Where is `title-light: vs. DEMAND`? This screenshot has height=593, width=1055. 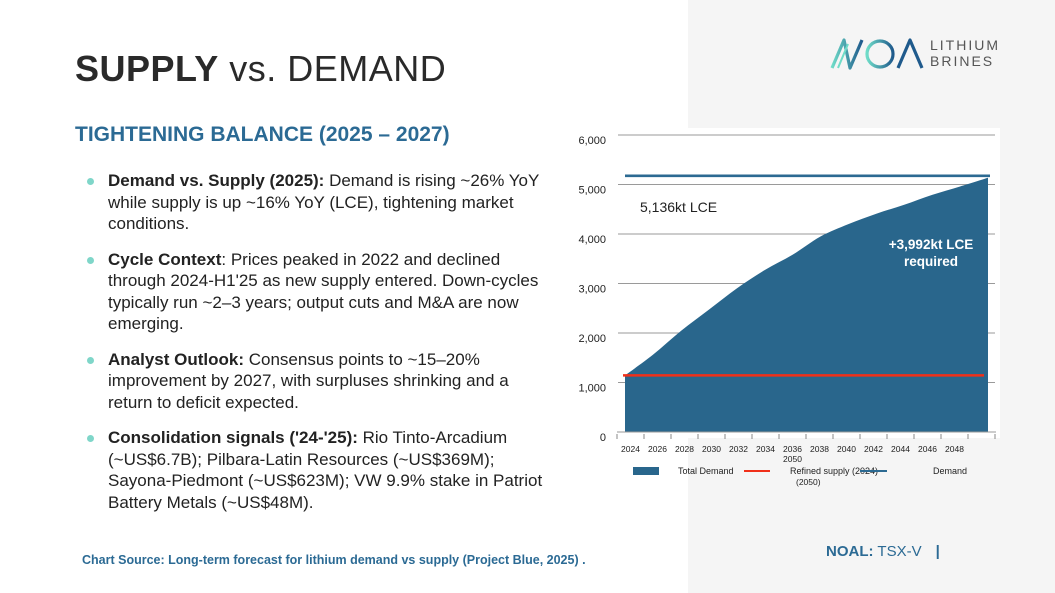 title-light: vs. DEMAND is located at coordinates (338, 68).